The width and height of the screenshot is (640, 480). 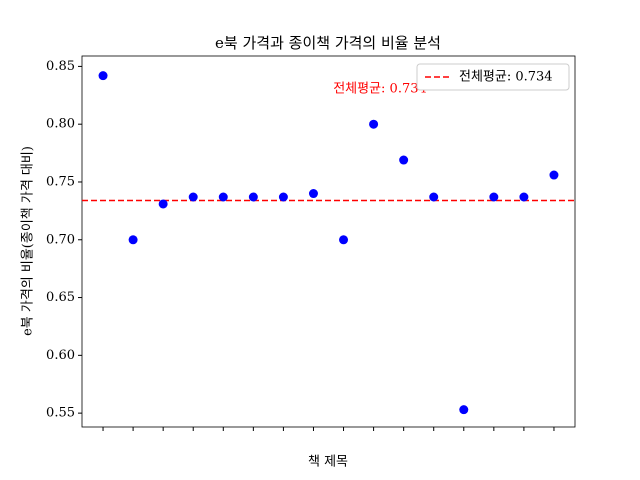 What do you see at coordinates (28, 241) in the screenshot?
I see `y-axis-label: e북 가격의 비율(종이책 가격 대비)` at bounding box center [28, 241].